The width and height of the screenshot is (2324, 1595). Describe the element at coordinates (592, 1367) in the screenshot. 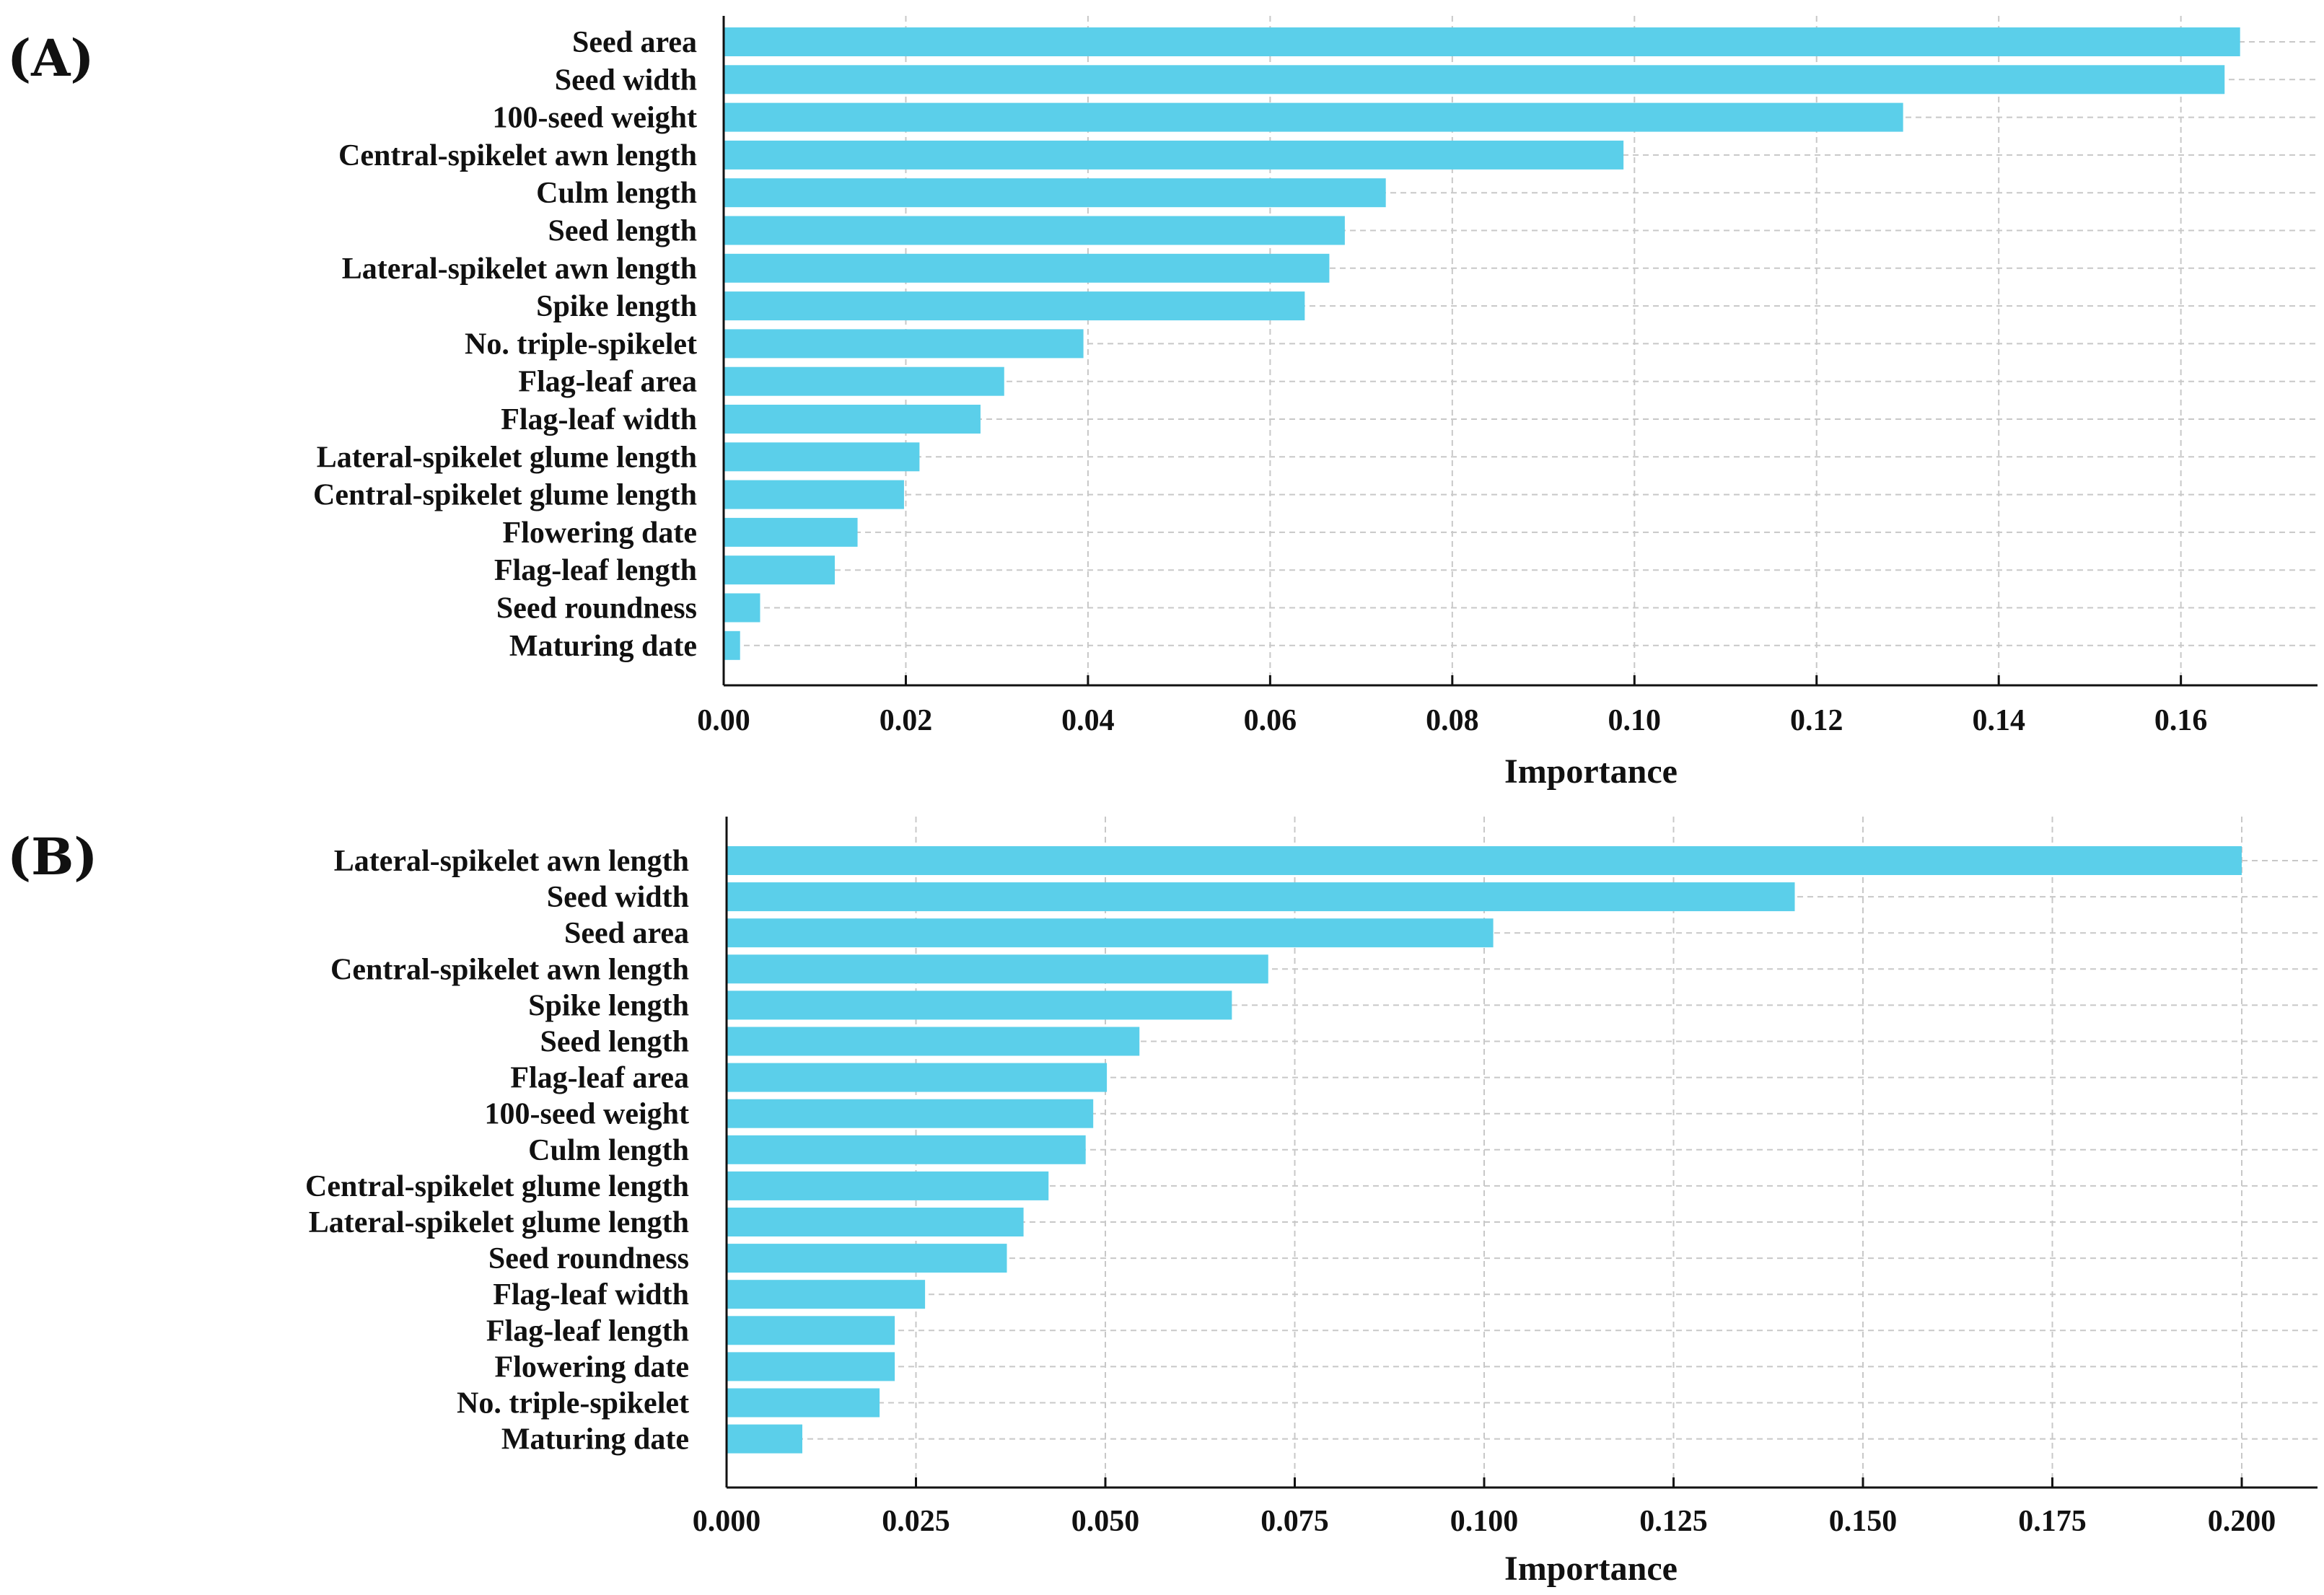

I see `panel-b-category-label: Flowering date` at that location.